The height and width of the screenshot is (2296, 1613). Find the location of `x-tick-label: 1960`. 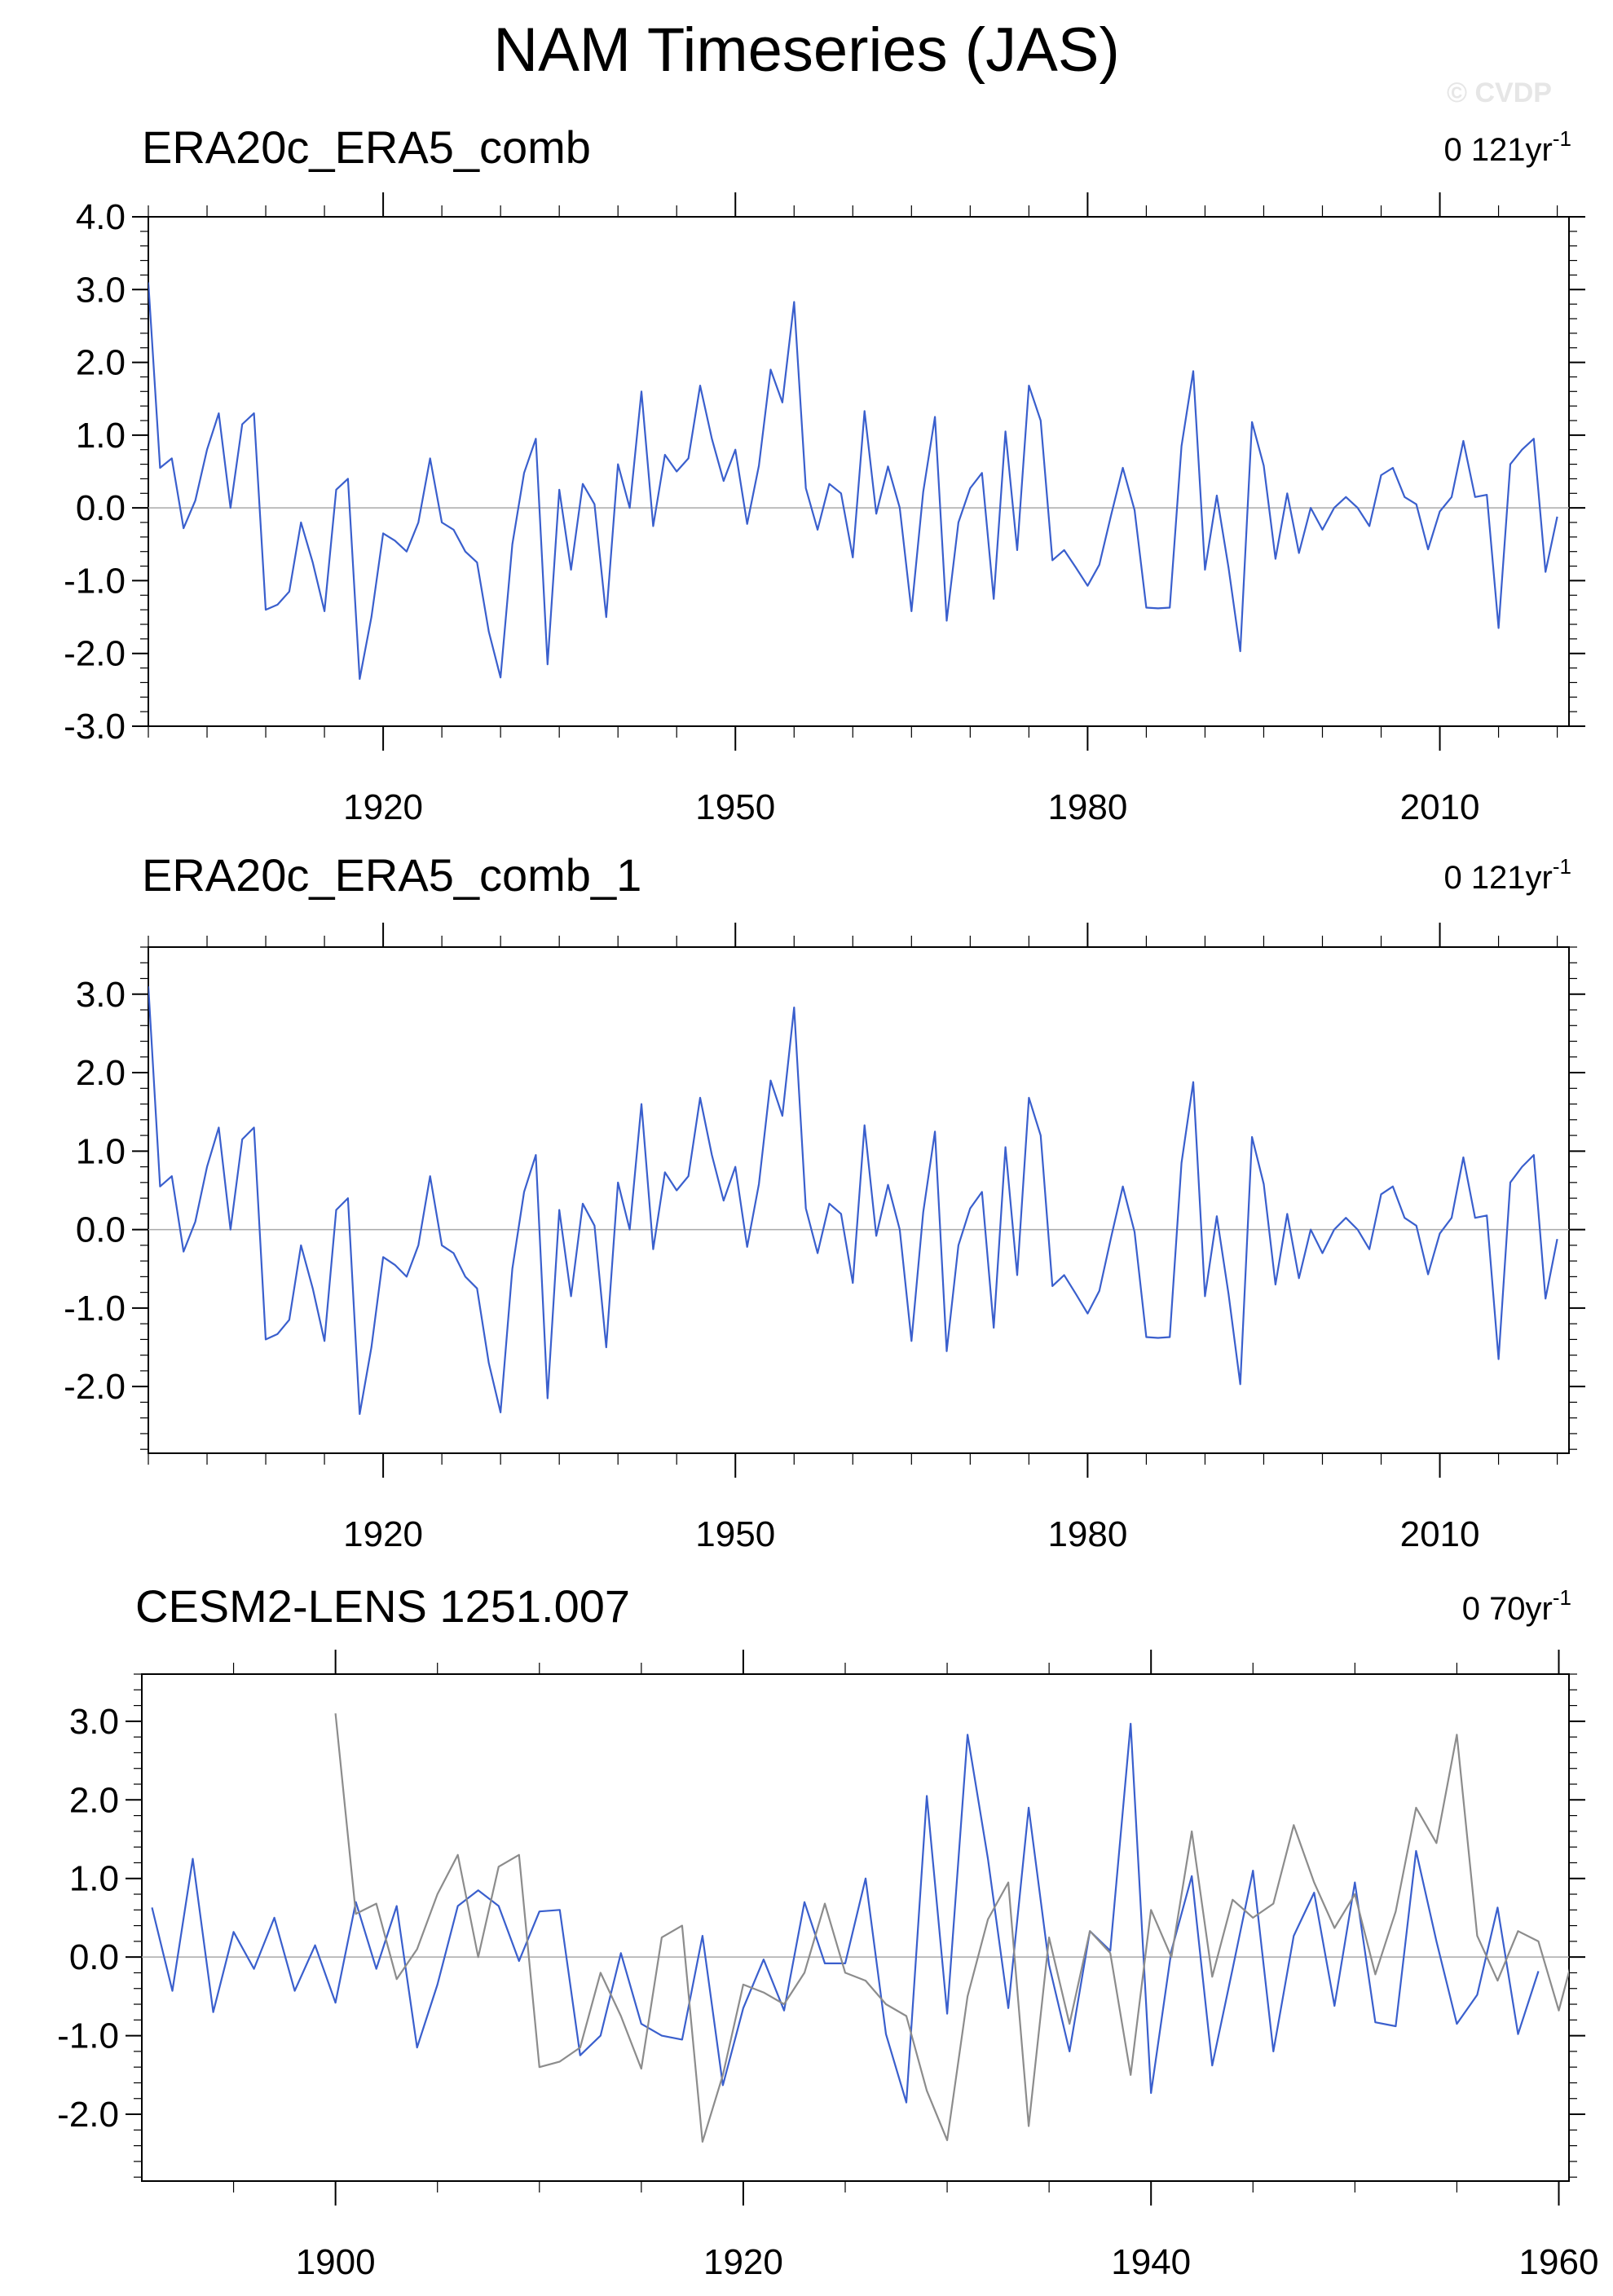

x-tick-label: 1960 is located at coordinates (1559, 2262).